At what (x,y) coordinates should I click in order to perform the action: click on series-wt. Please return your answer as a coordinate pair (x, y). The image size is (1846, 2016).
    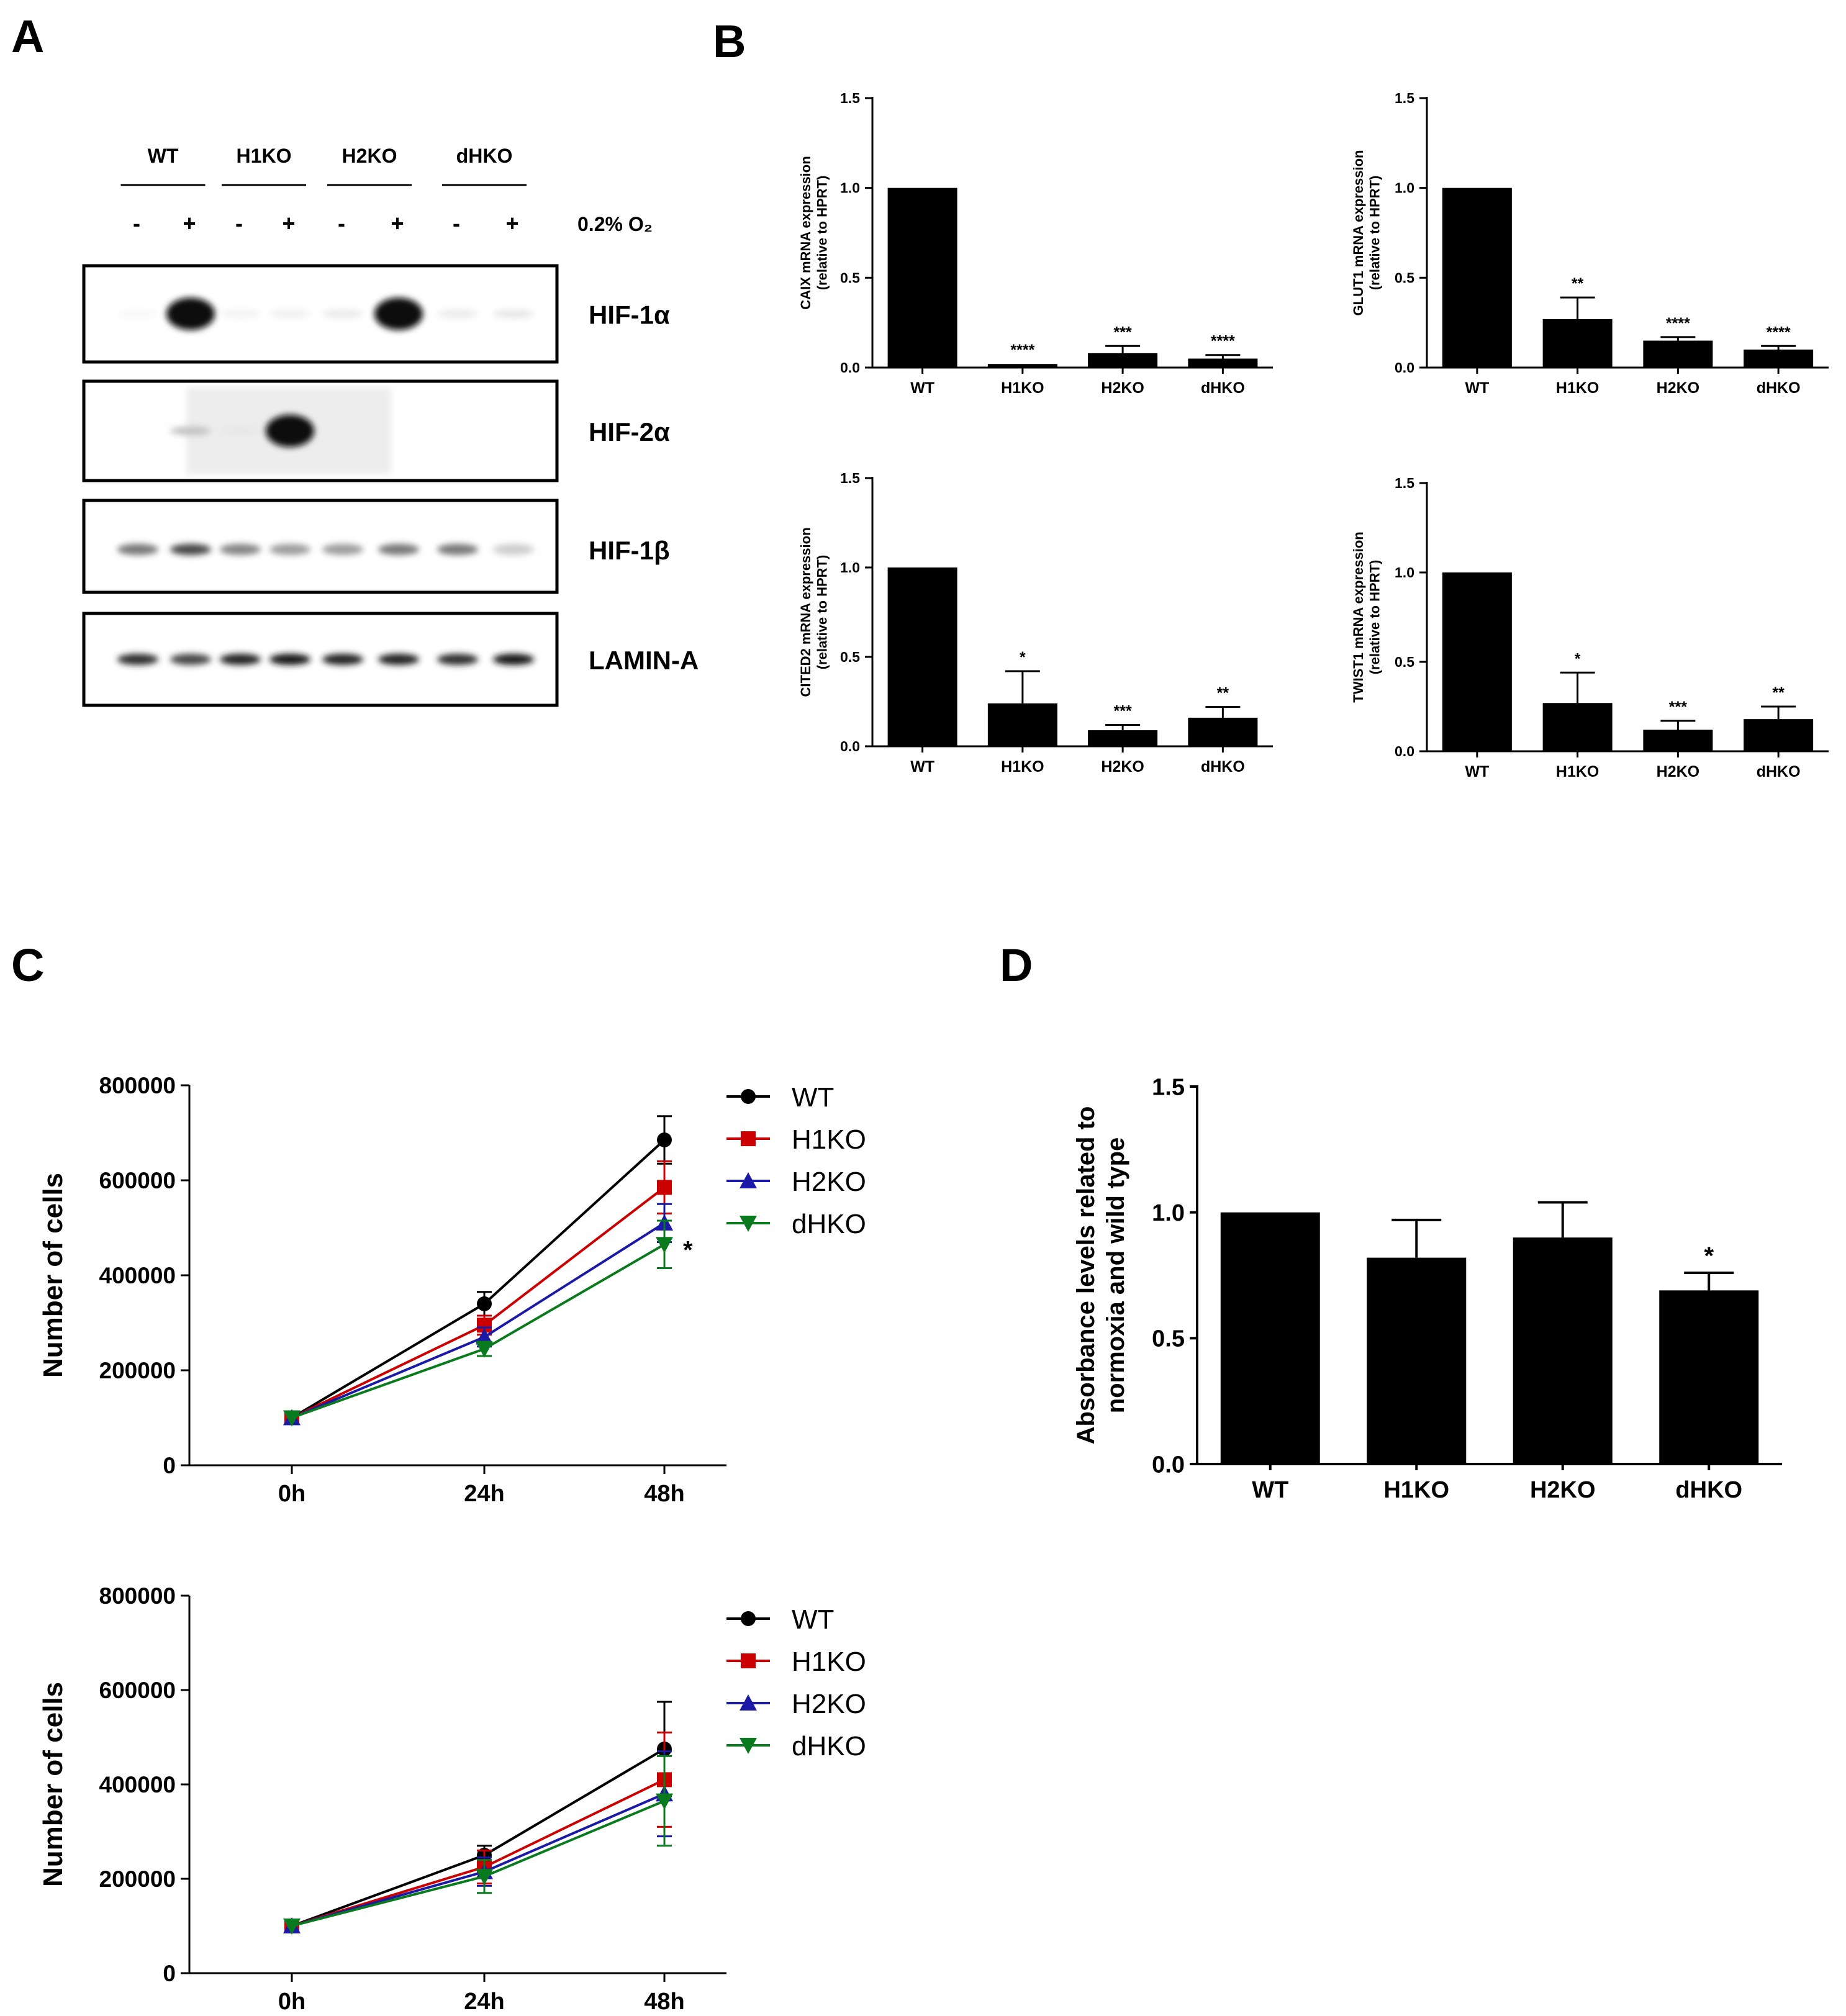
    Looking at the image, I should click on (478, 1270).